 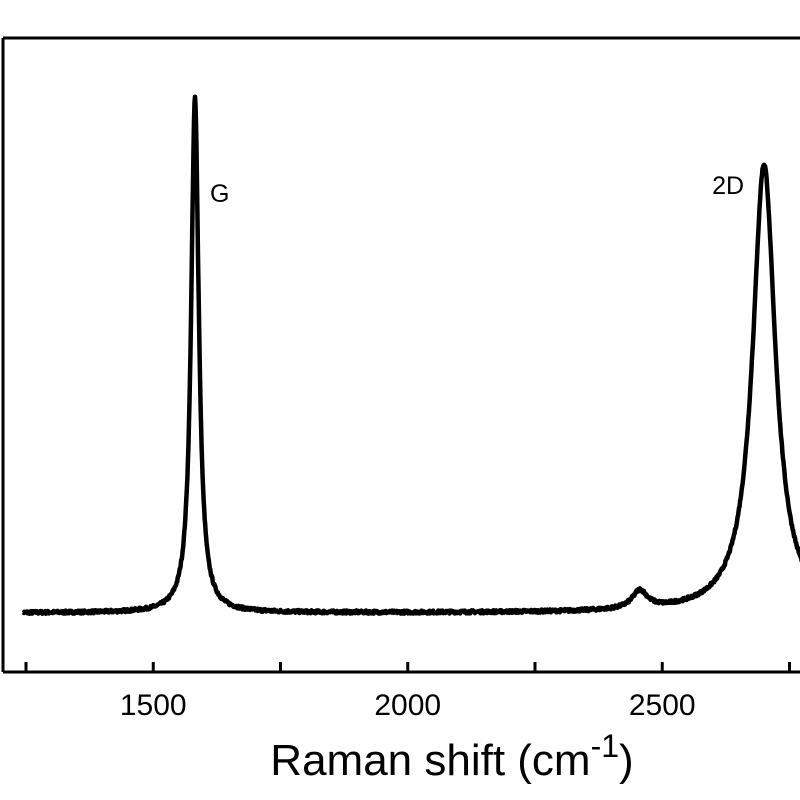 What do you see at coordinates (662, 705) in the screenshot?
I see `x-tick-label: 2500` at bounding box center [662, 705].